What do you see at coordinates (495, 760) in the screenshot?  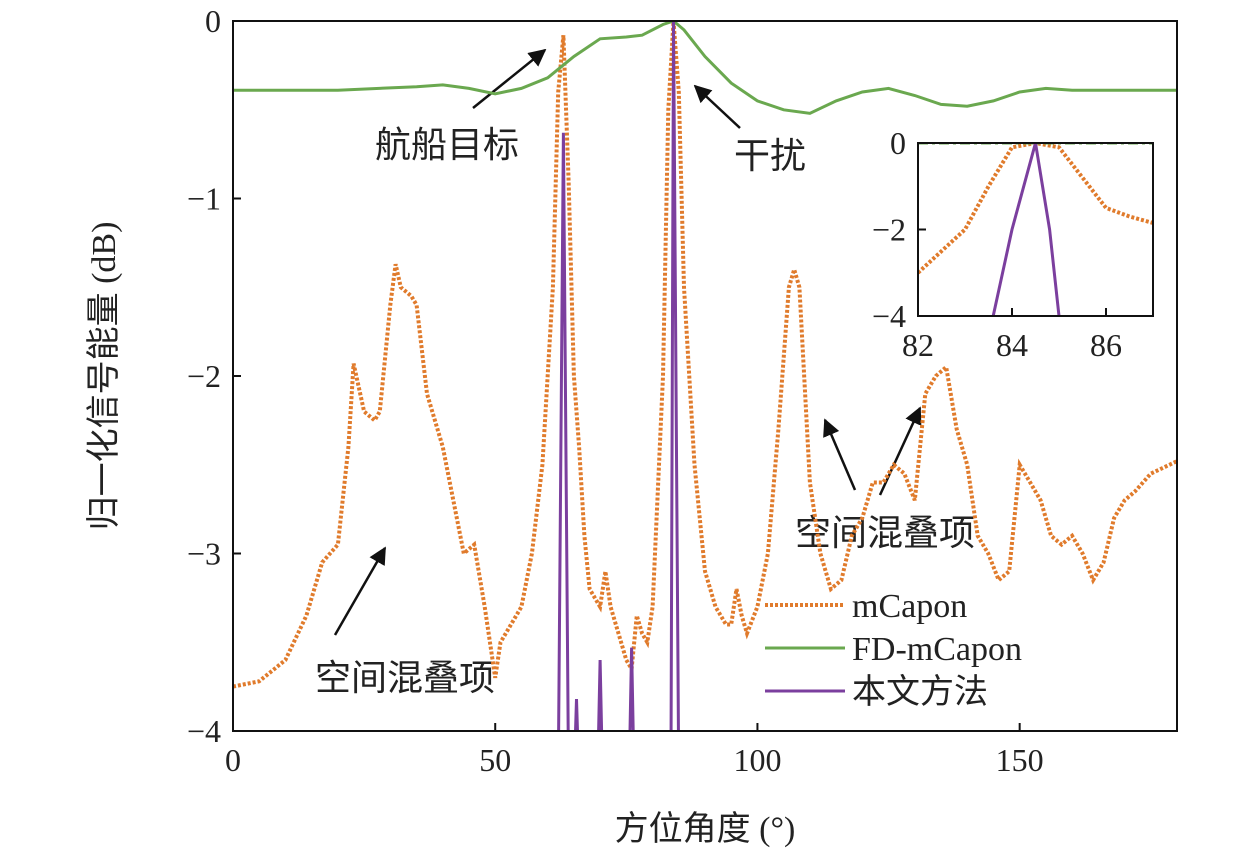 I see `x-tick-label: 50` at bounding box center [495, 760].